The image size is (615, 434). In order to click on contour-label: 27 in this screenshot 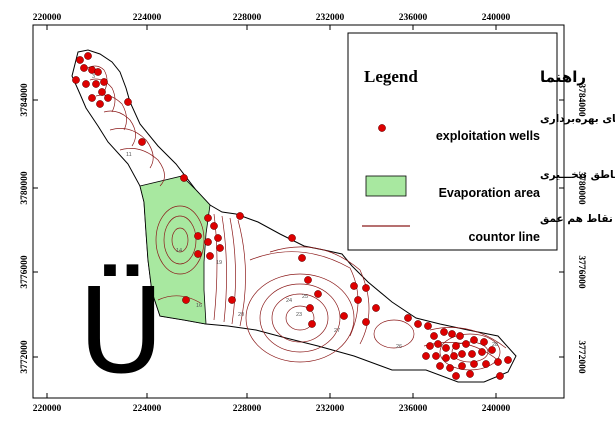, I will do `click(337, 331)`.